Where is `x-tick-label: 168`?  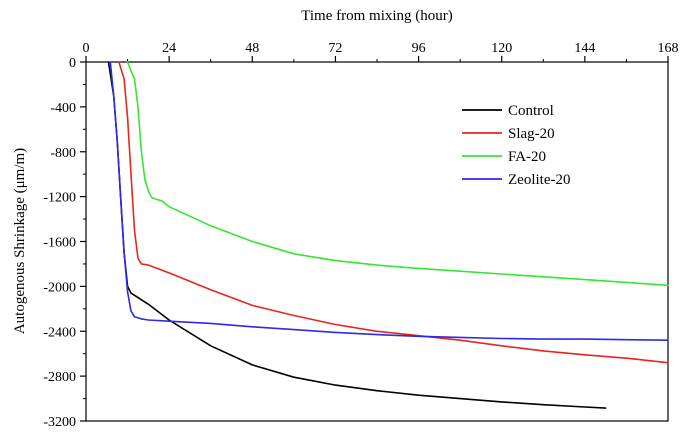
x-tick-label: 168 is located at coordinates (668, 48).